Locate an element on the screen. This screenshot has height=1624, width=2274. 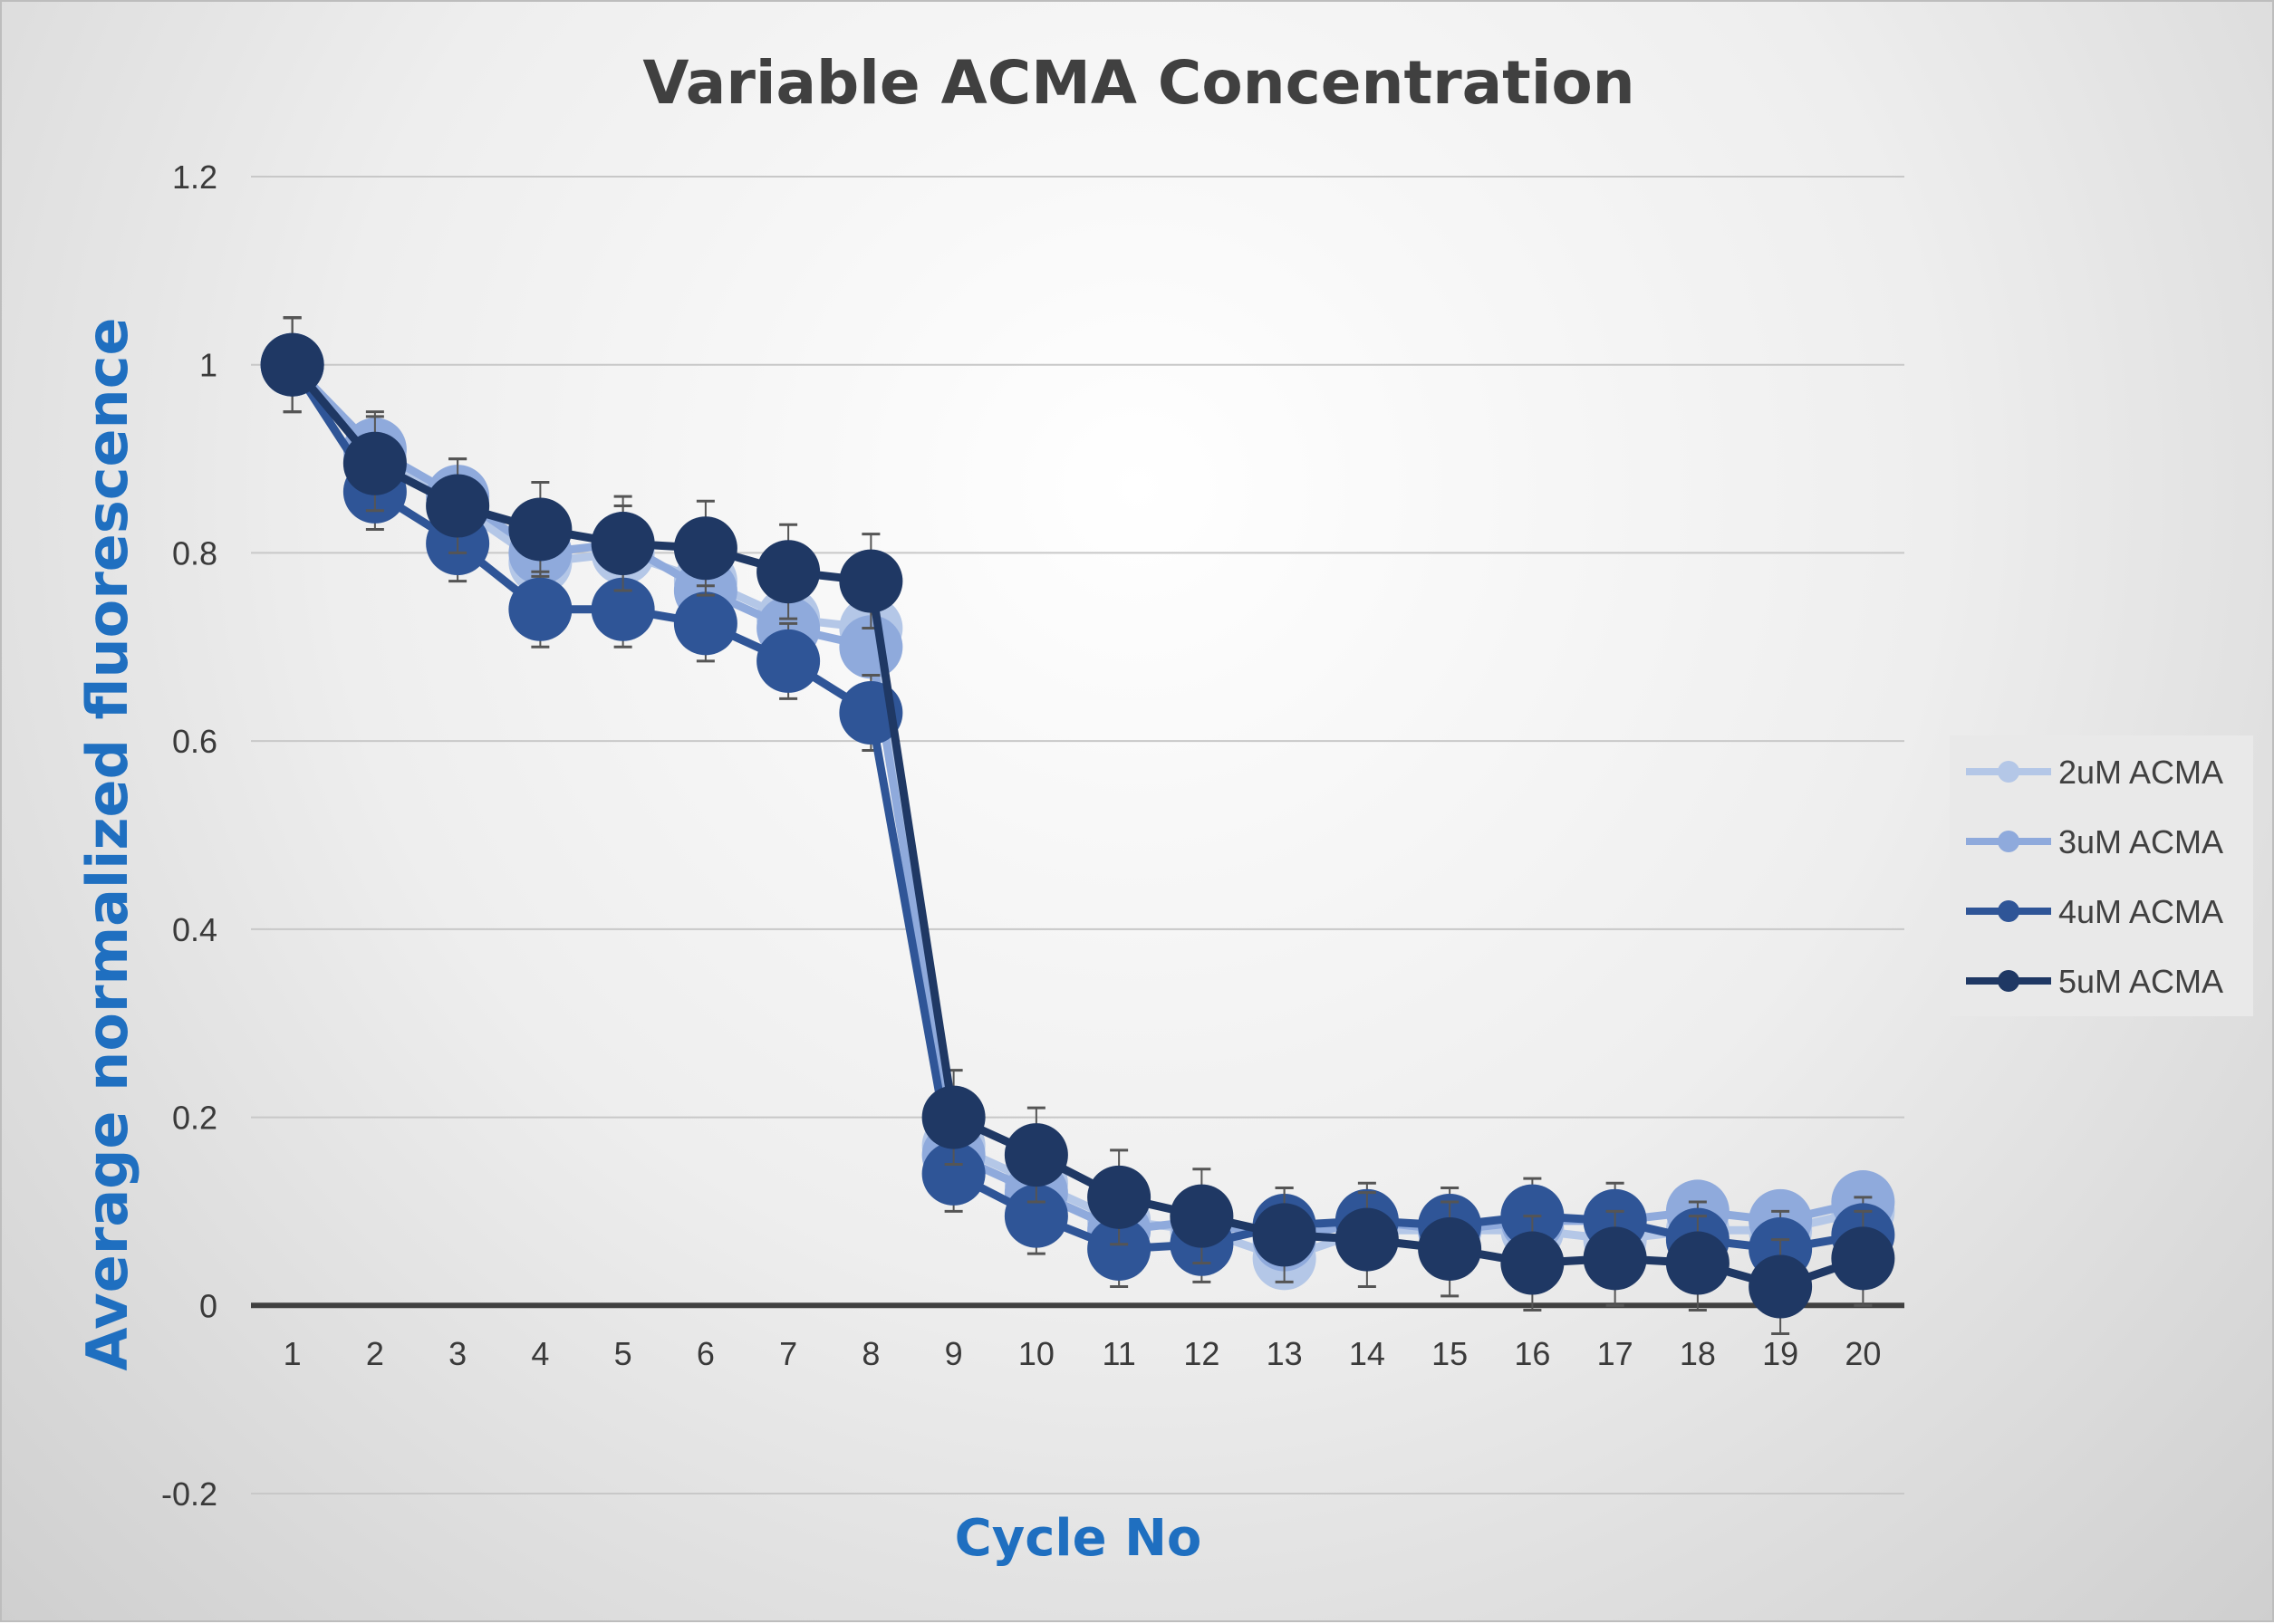
y-tick-label: 0.6 is located at coordinates (194, 741).